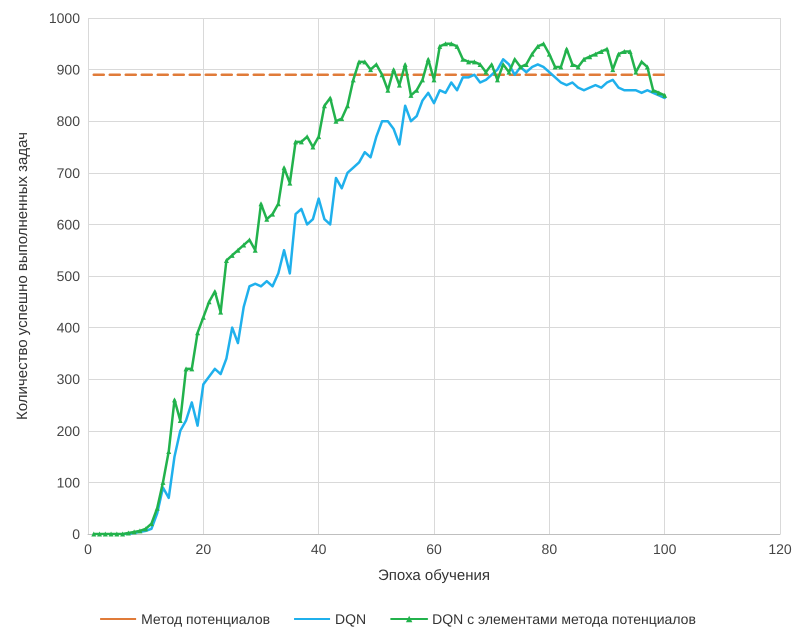 This screenshot has width=796, height=635. I want to click on y-tick-label: 300, so click(68, 379).